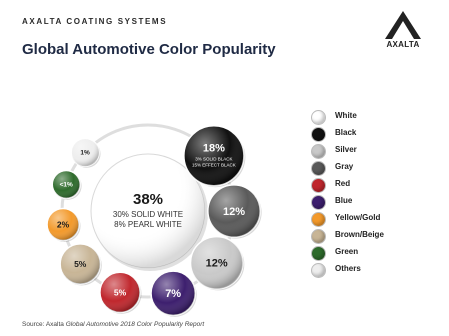 The height and width of the screenshot is (336, 449). I want to click on legend-swatch-silver, so click(318, 151).